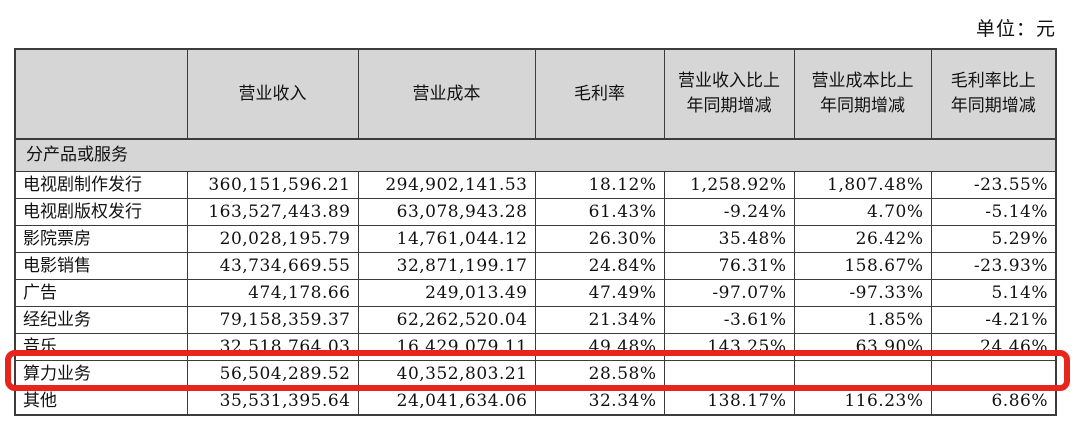  What do you see at coordinates (446, 212) in the screenshot?
I see `value-cell-cost: 63,078,943.28` at bounding box center [446, 212].